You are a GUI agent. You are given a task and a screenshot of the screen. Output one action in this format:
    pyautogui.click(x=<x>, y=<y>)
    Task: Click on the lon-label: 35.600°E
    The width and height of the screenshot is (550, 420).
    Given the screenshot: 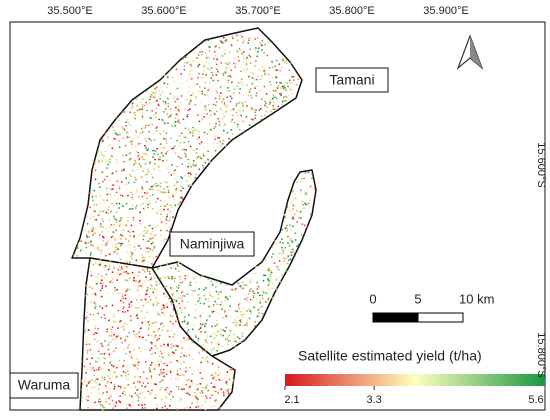 What is the action you would take?
    pyautogui.click(x=163, y=11)
    